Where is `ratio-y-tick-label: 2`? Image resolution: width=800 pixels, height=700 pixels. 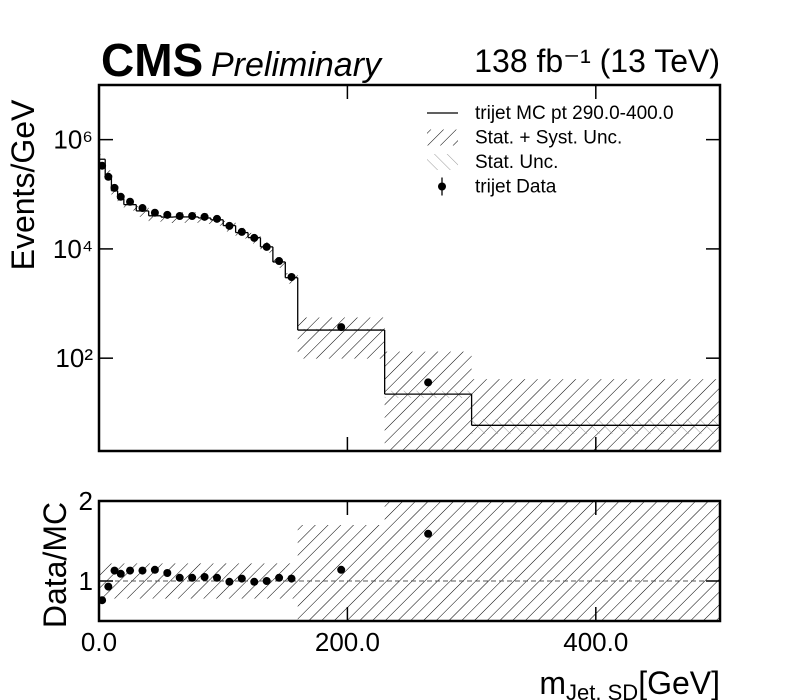
ratio-y-tick-label: 2 is located at coordinates (86, 501).